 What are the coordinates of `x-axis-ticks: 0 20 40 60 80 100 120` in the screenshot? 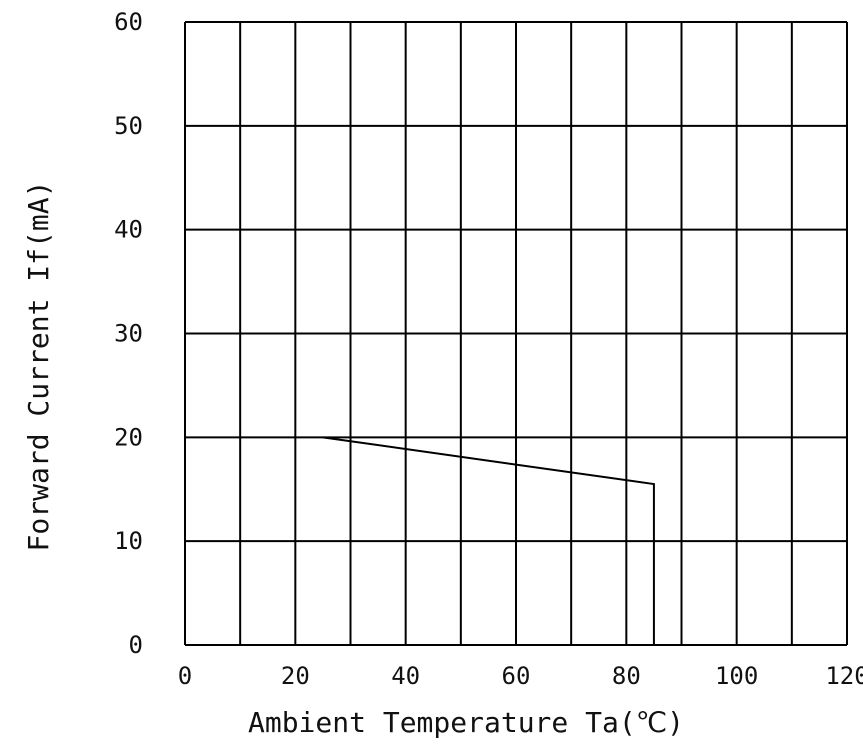 It's located at (520, 676).